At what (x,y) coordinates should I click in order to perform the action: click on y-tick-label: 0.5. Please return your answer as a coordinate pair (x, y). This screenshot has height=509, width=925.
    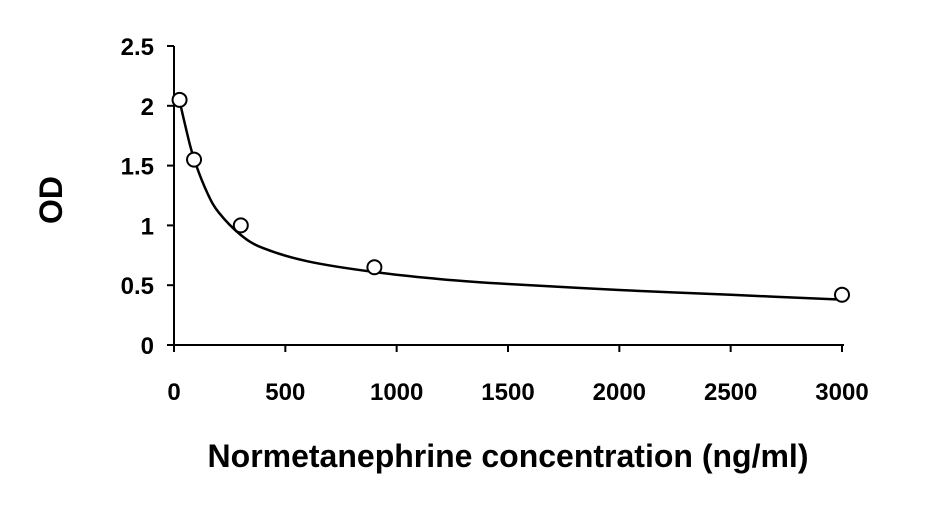
    Looking at the image, I should click on (137, 286).